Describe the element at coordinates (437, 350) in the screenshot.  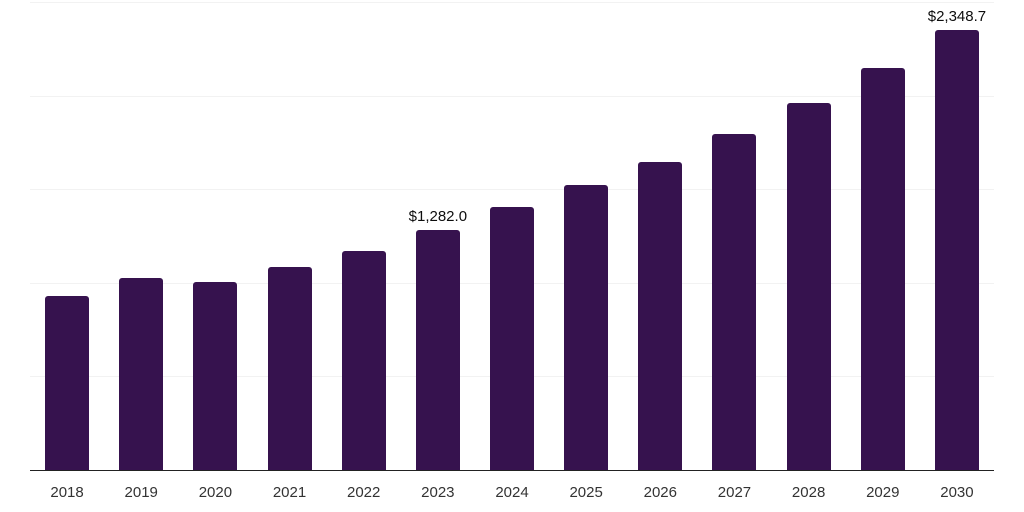
I see `bar-2023` at that location.